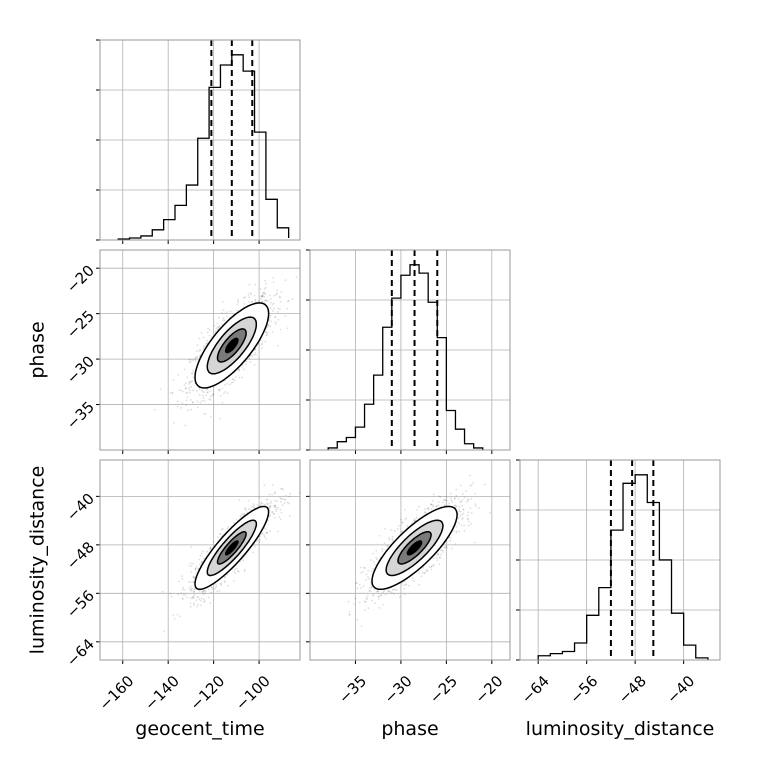 The width and height of the screenshot is (760, 760). Describe the element at coordinates (80, 324) in the screenshot. I see `tick-label-y: −25` at that location.